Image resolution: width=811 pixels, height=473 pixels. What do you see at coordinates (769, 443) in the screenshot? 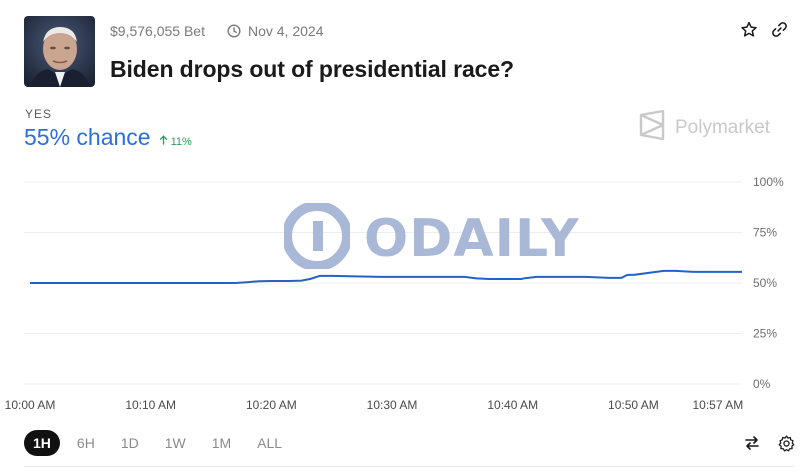
I see `chart-tools` at bounding box center [769, 443].